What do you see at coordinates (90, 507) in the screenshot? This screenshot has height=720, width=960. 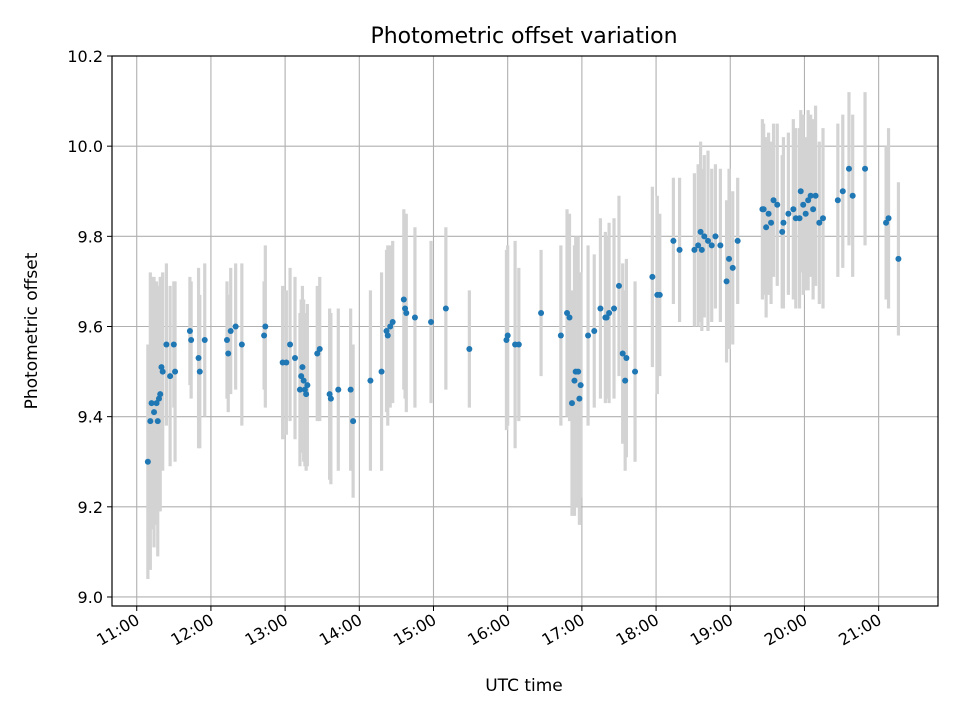 I see `y-tick-label: 9.2` at bounding box center [90, 507].